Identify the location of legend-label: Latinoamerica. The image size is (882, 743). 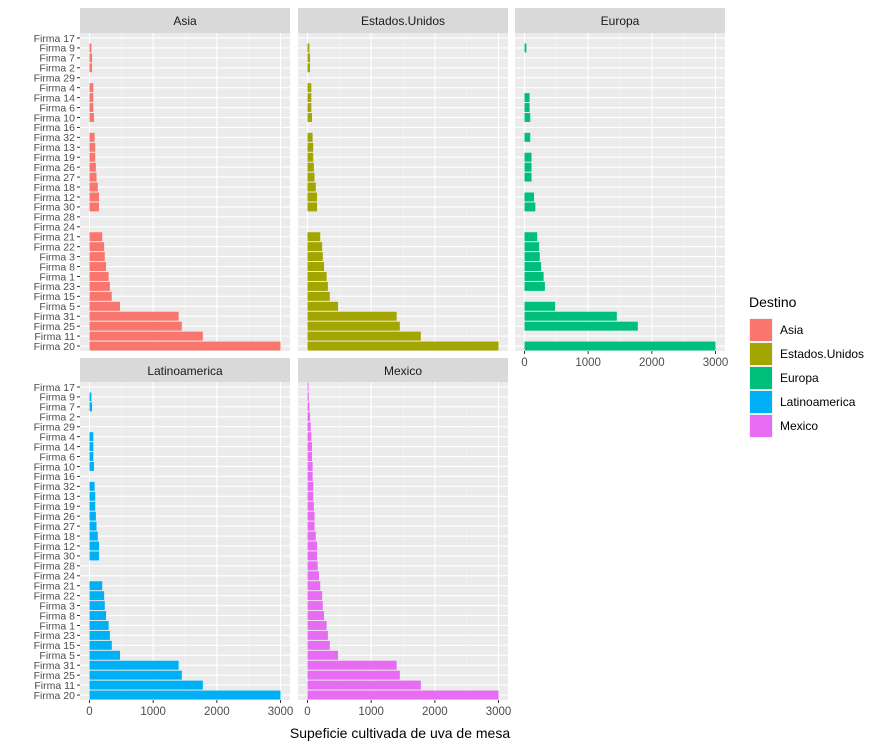
(818, 402).